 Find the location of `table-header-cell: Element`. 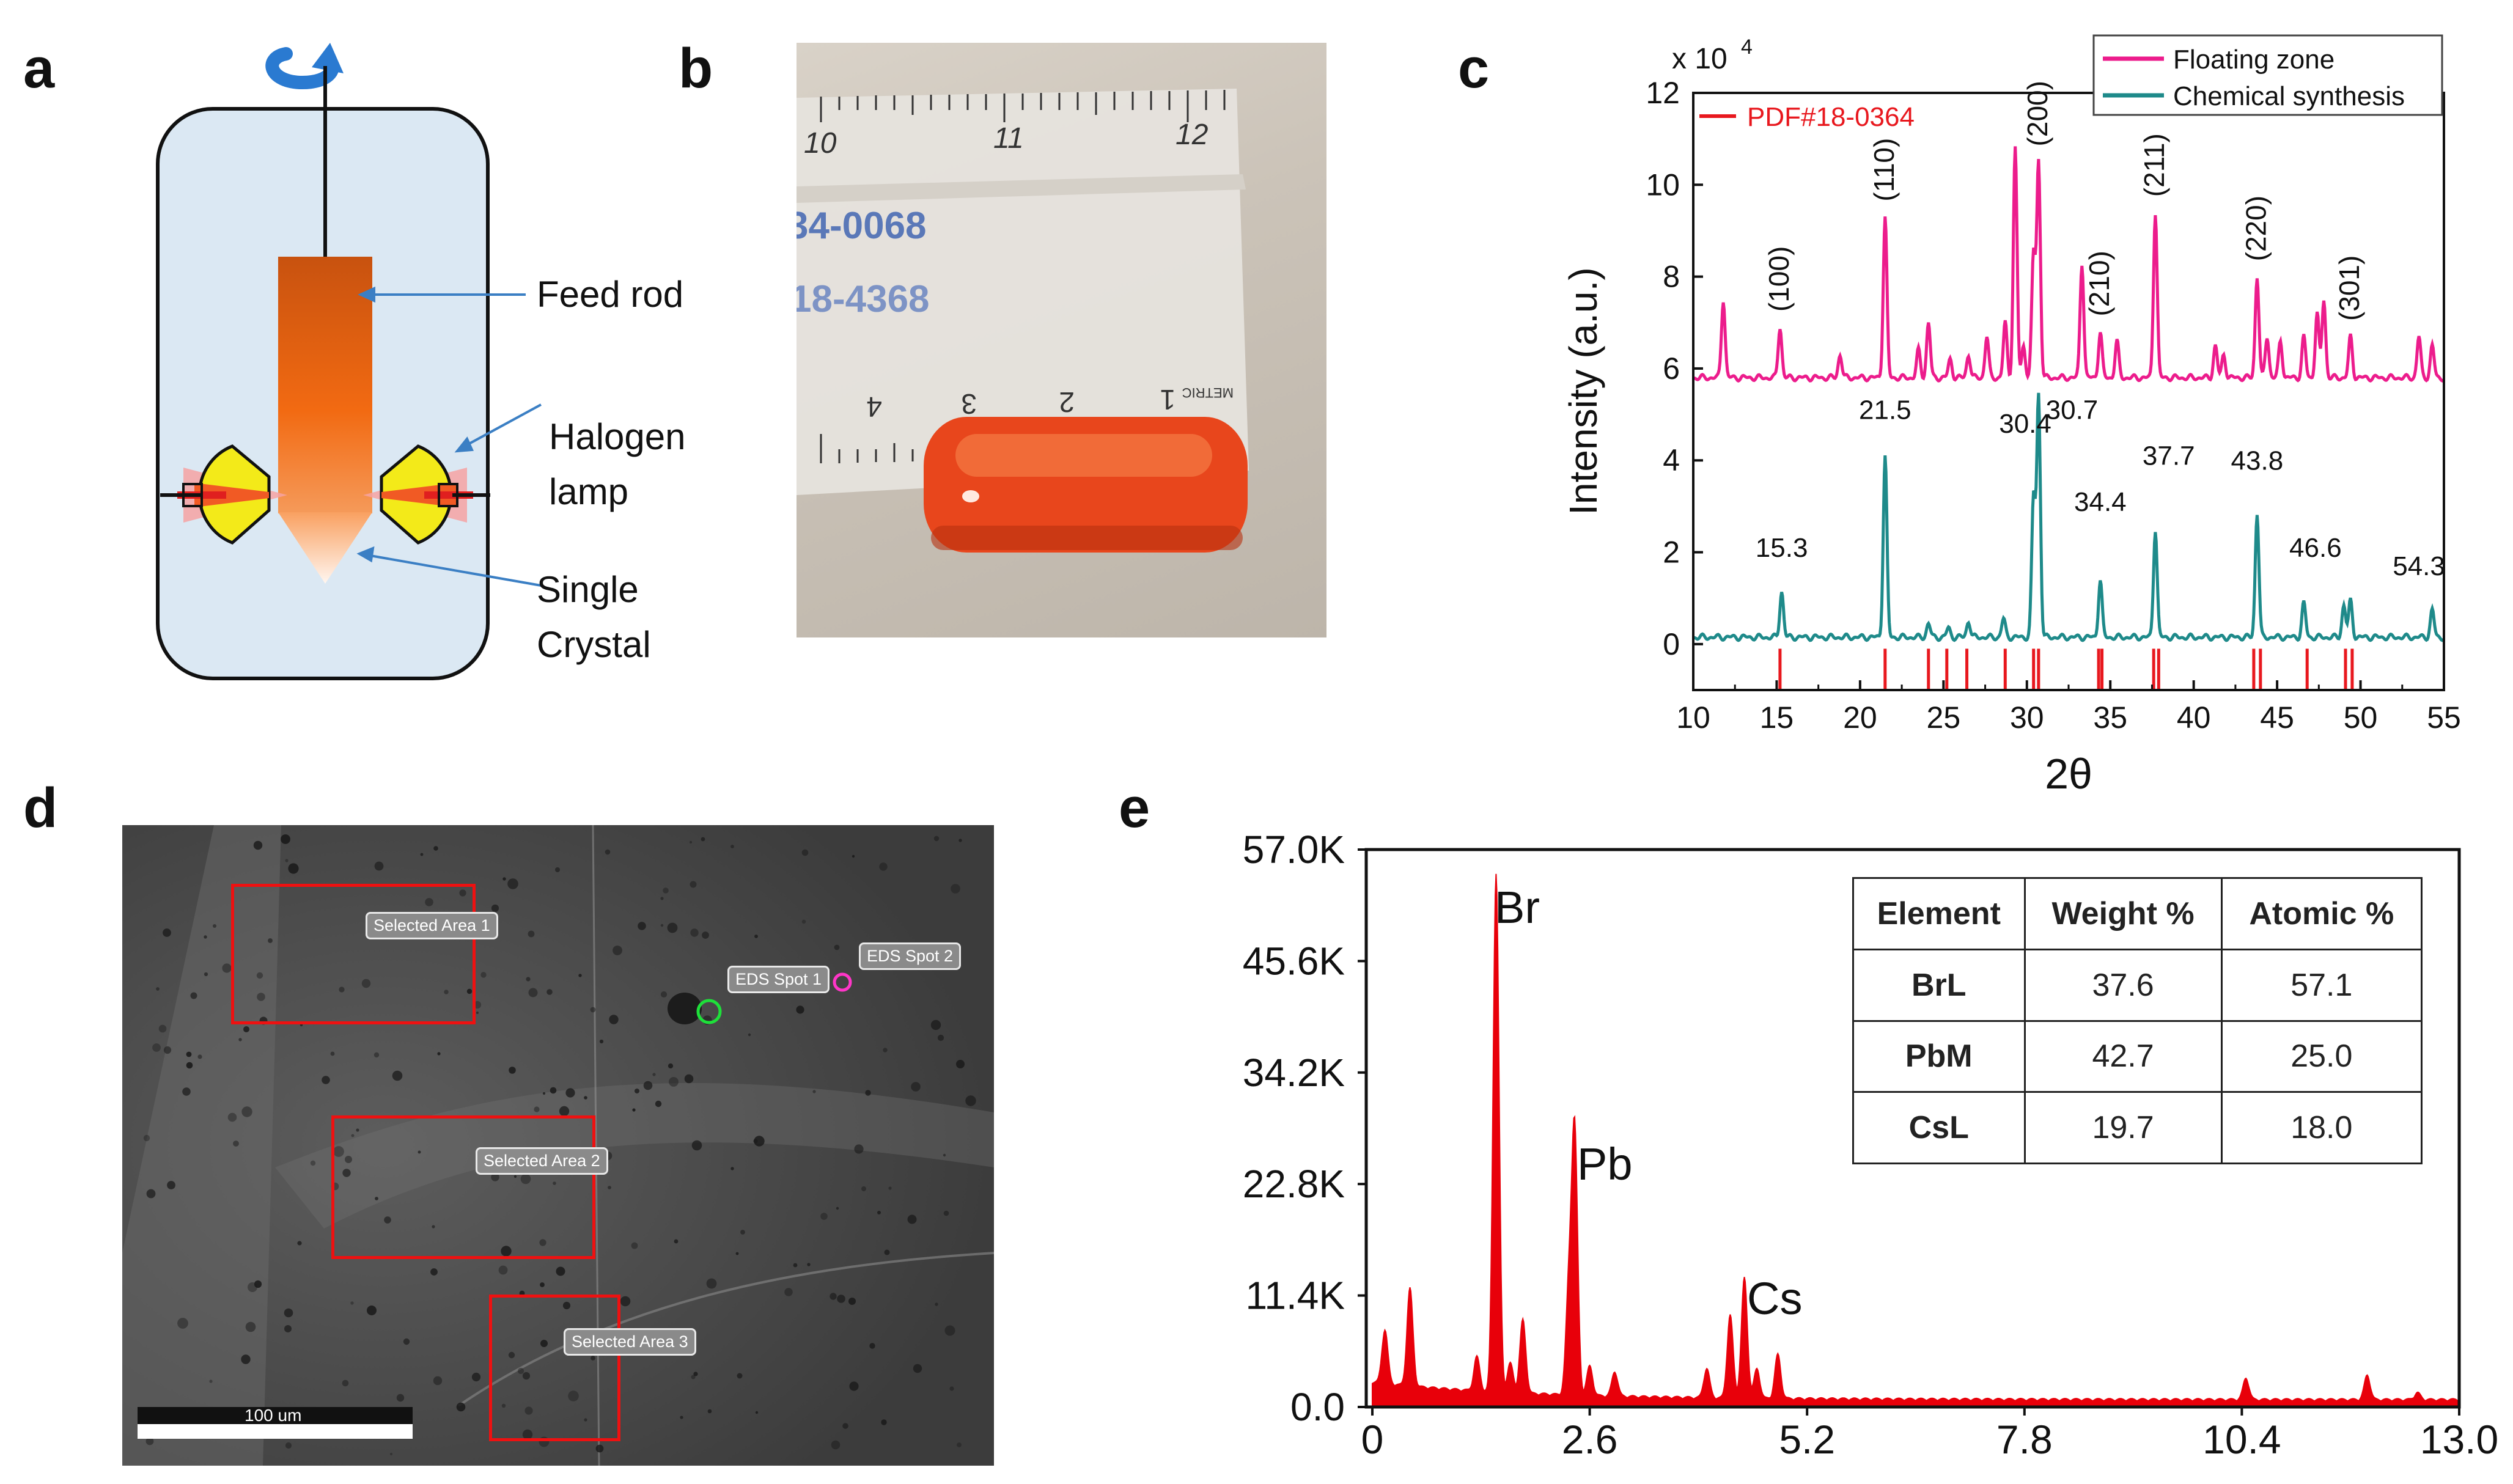

table-header-cell: Element is located at coordinates (1939, 913).